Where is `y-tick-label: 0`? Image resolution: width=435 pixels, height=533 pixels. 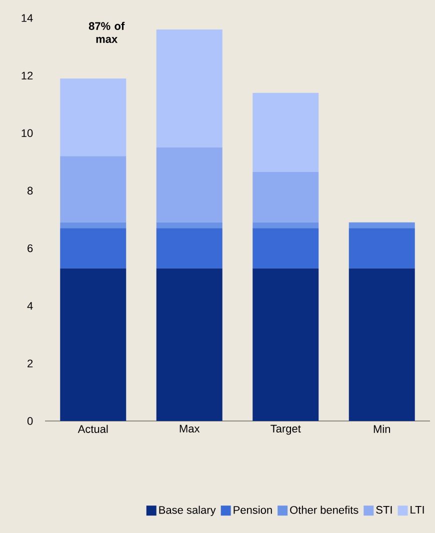 y-tick-label: 0 is located at coordinates (30, 421).